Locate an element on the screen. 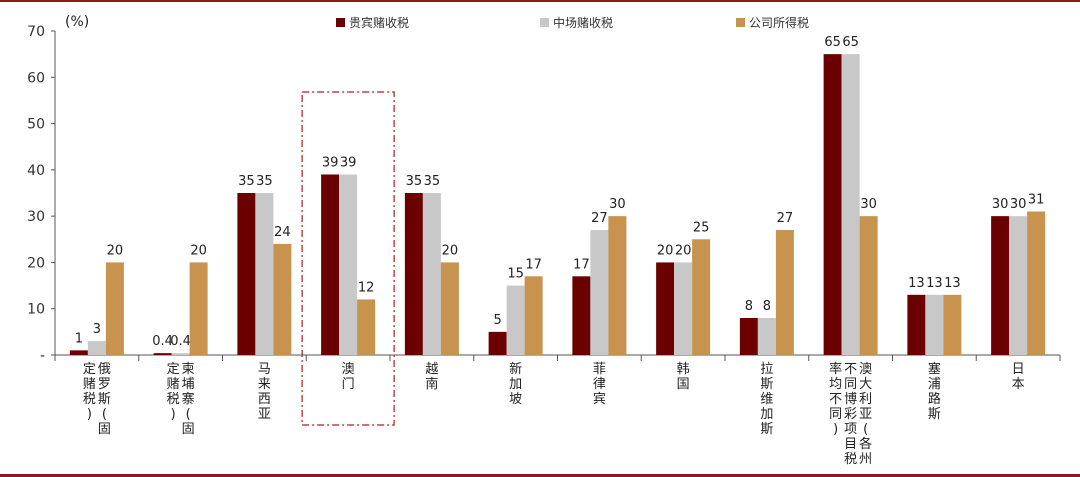 The image size is (1080, 477). data-label: 8 is located at coordinates (767, 306).